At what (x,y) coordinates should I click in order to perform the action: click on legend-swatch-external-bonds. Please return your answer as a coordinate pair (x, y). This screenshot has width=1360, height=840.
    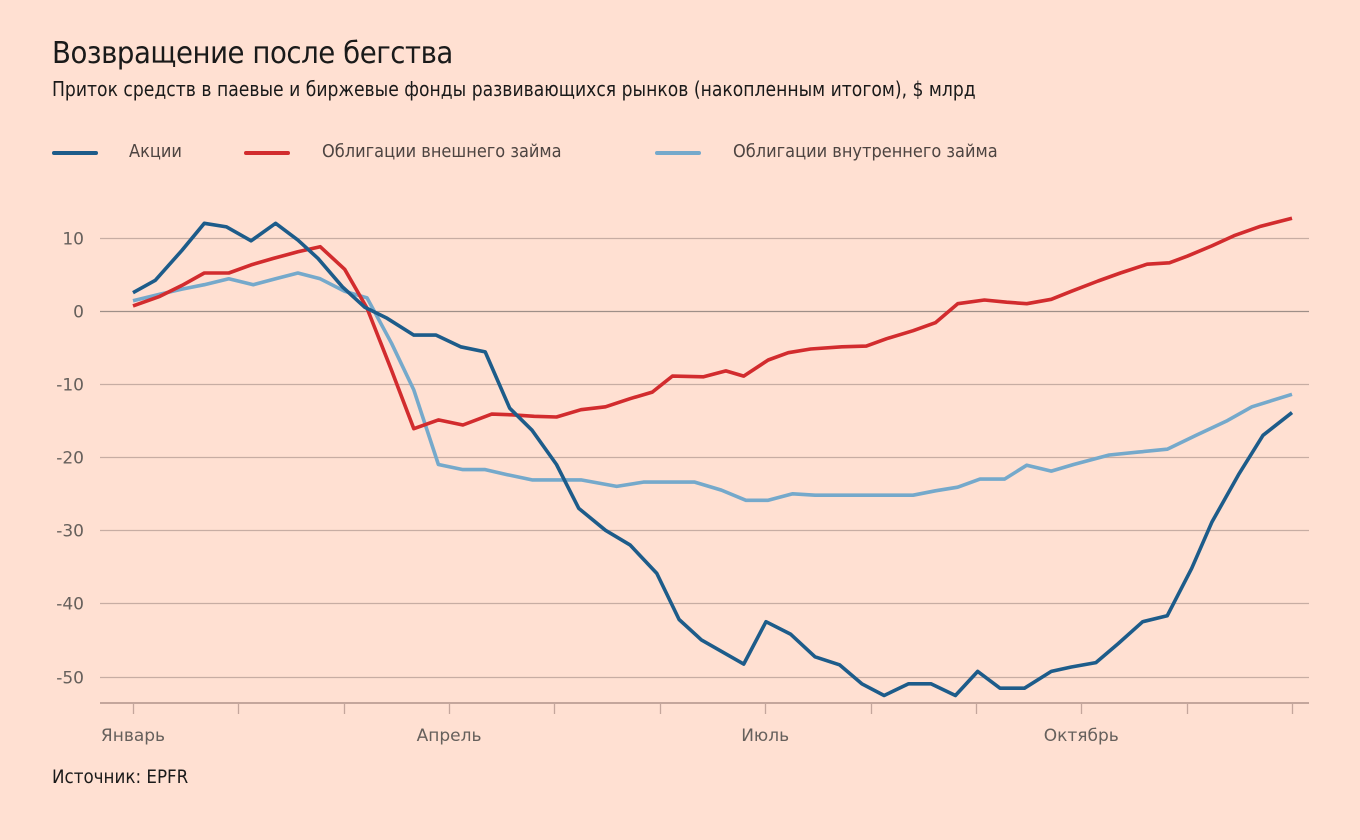
    Looking at the image, I should click on (267, 153).